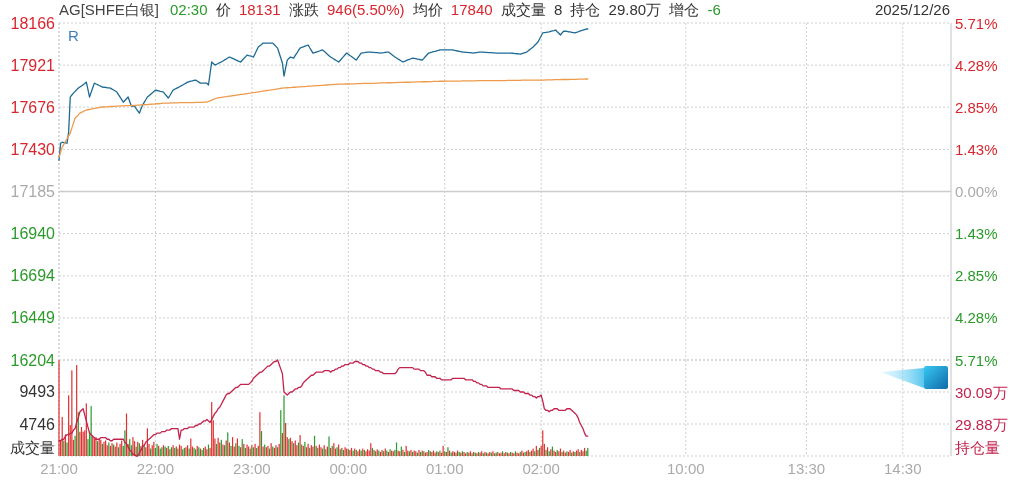  Describe the element at coordinates (541, 468) in the screenshot. I see `x-tick-label: 02:00` at that location.